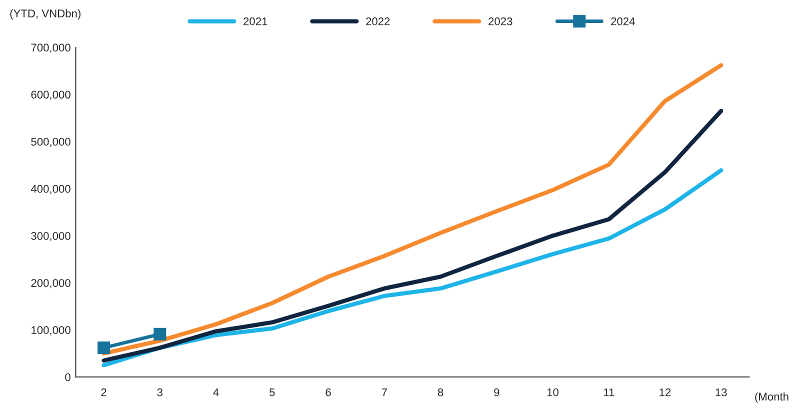  Describe the element at coordinates (328, 392) in the screenshot. I see `x-tick-label: 6` at that location.